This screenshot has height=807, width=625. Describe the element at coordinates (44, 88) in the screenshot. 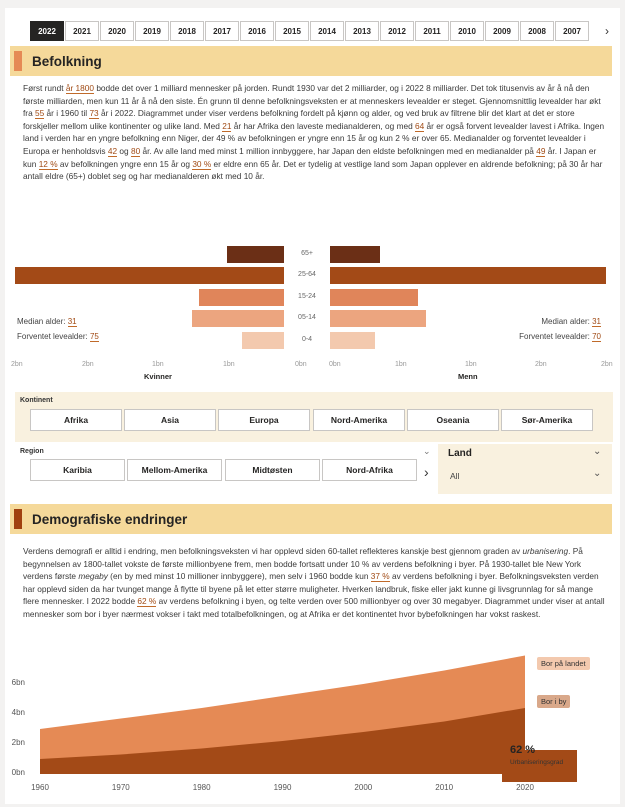

I see `paragraph-text: Først rundt` at that location.